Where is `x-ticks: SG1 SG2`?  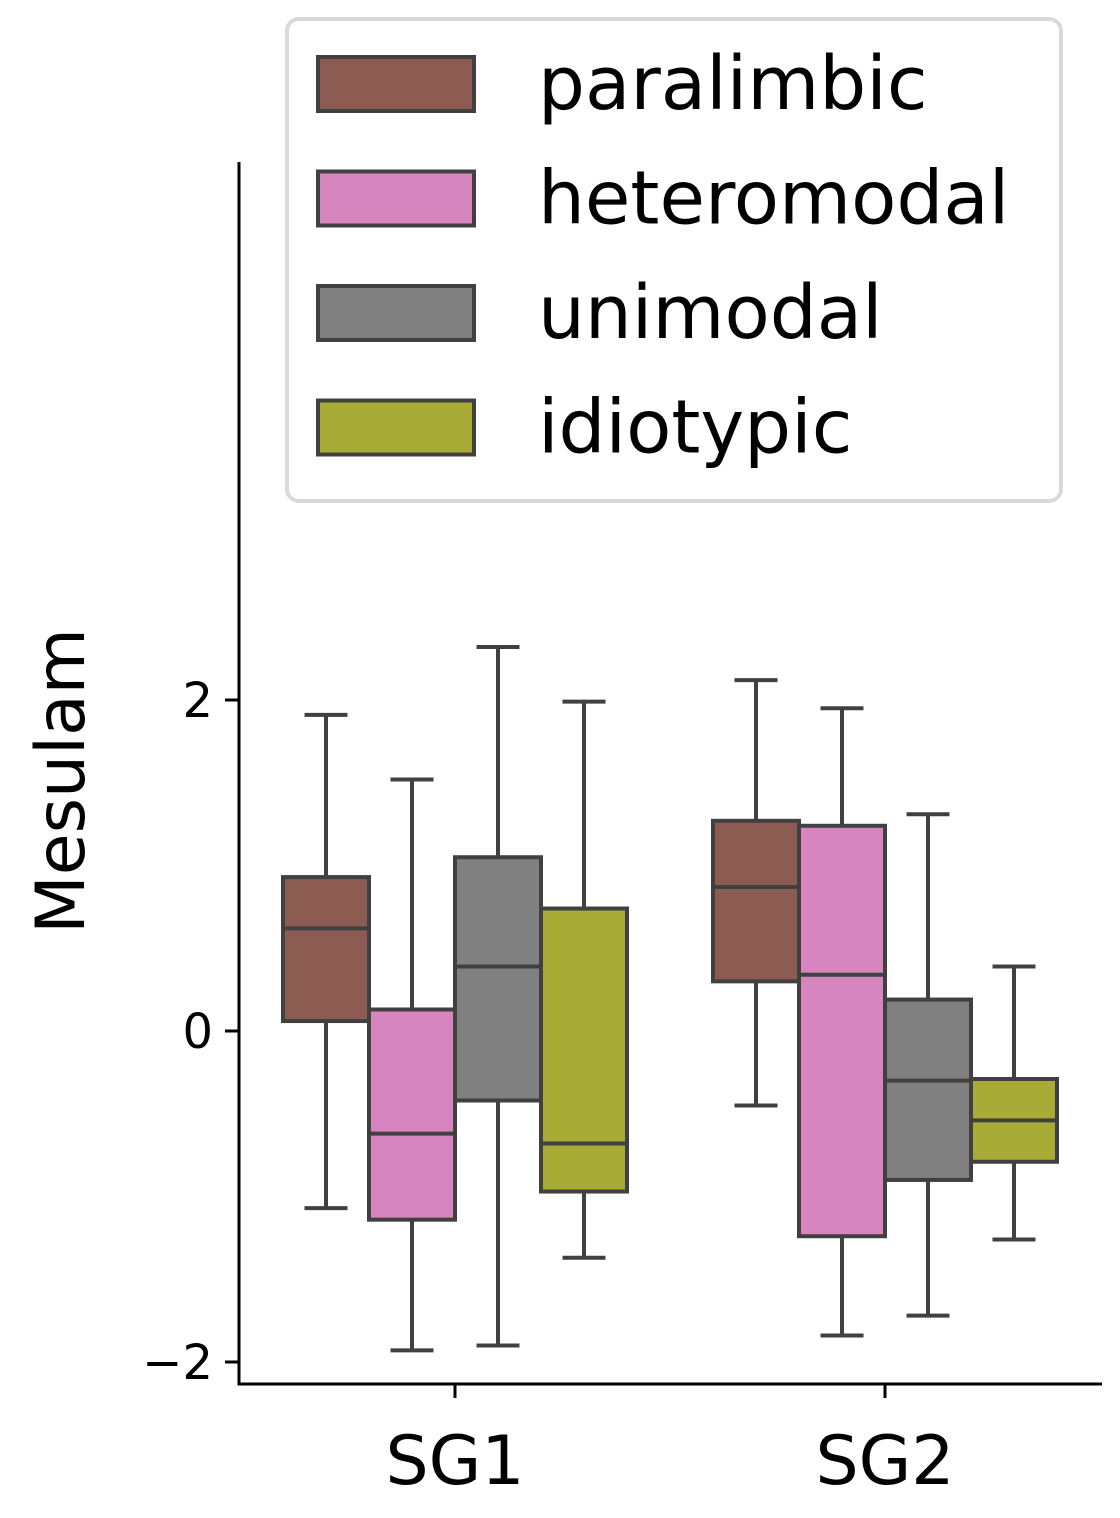
x-ticks: SG1 SG2 is located at coordinates (670, 1442).